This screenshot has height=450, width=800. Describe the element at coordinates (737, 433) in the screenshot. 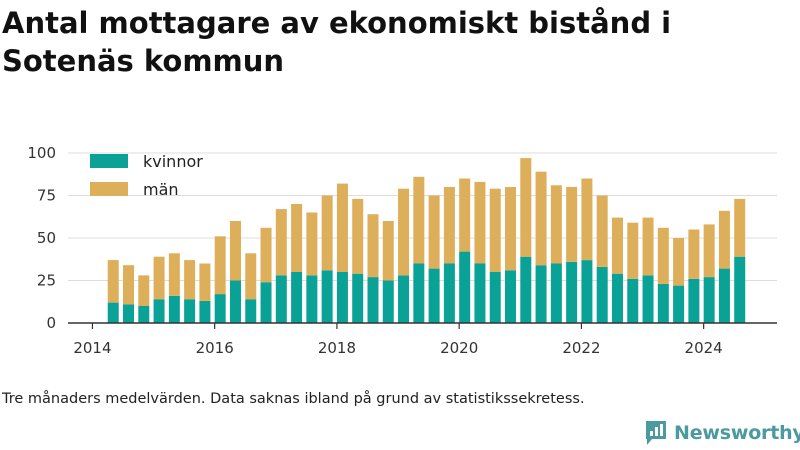

I see `brand-name: Newsworthy` at that location.